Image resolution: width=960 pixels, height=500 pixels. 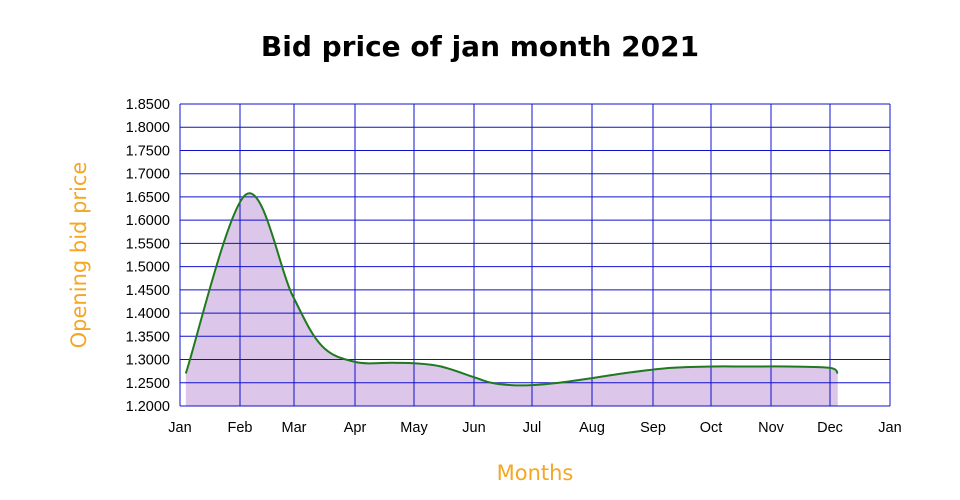 What do you see at coordinates (148, 244) in the screenshot?
I see `y-tick-label: 1.5500` at bounding box center [148, 244].